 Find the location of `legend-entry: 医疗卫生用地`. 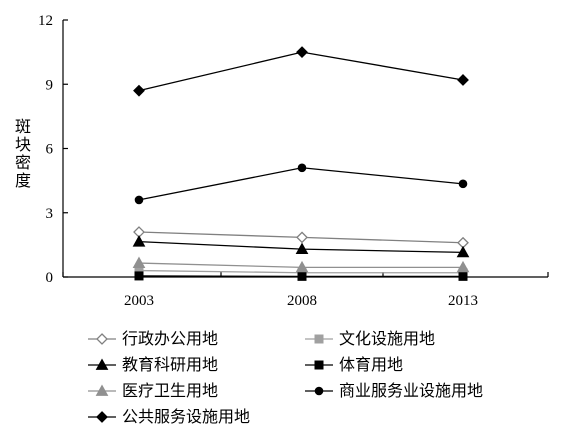

legend-entry: 医疗卫生用地 is located at coordinates (153, 390).